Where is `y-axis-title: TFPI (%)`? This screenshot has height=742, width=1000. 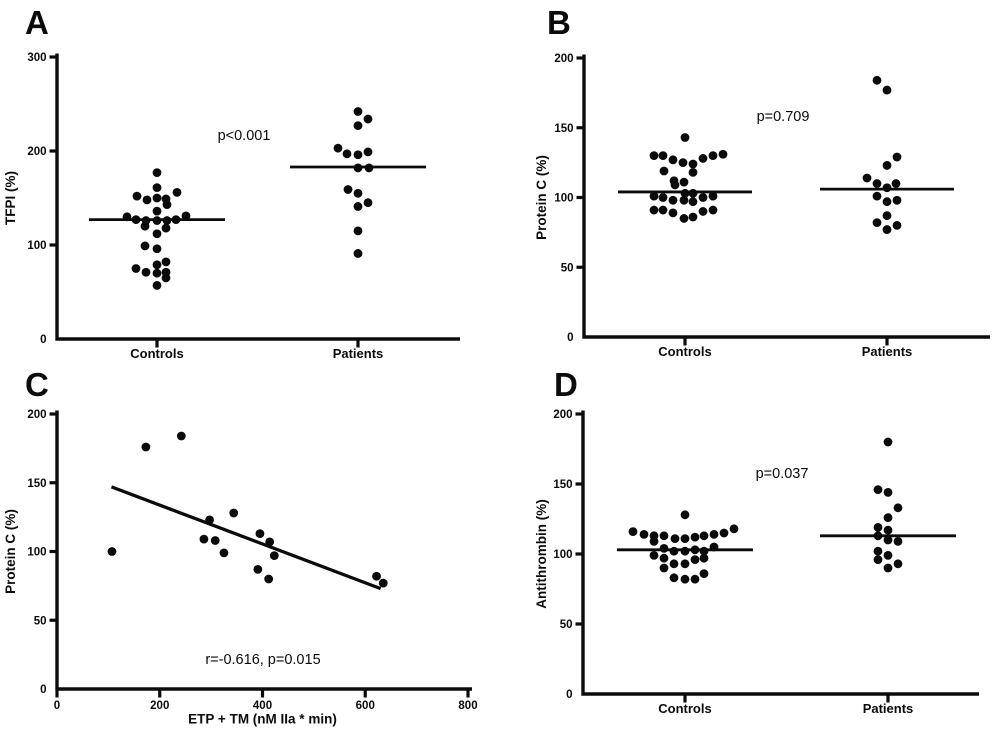 y-axis-title: TFPI (%) is located at coordinates (10, 198).